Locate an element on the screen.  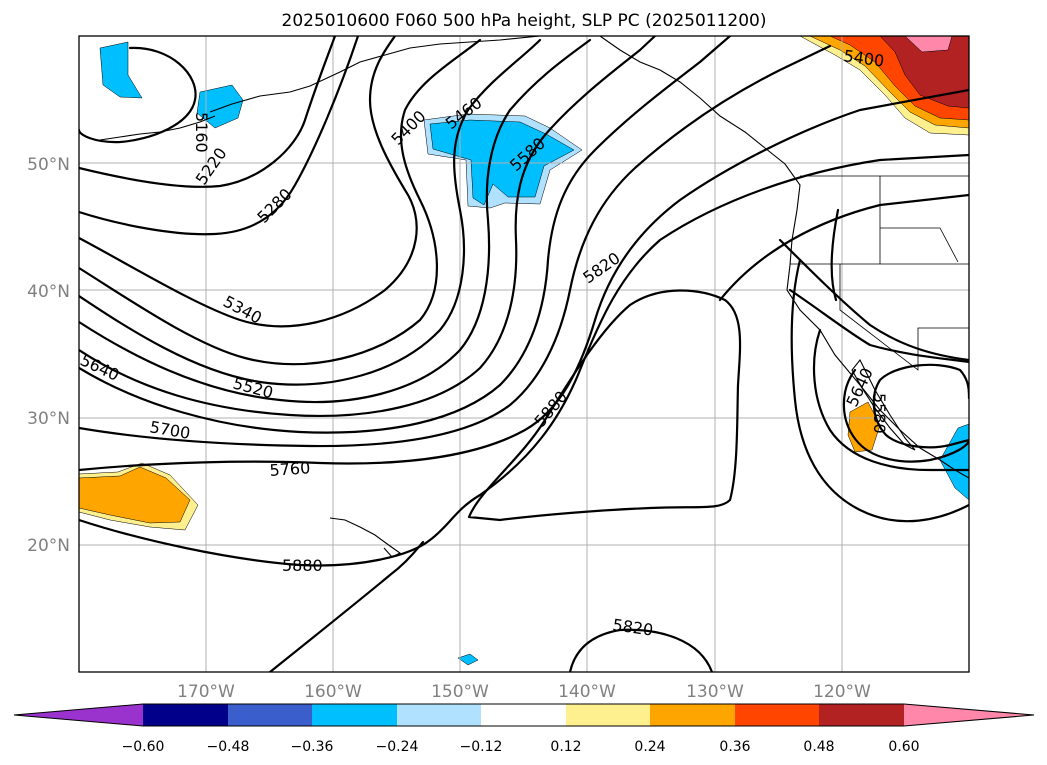
contour-5880-south is located at coordinates (346, 606).